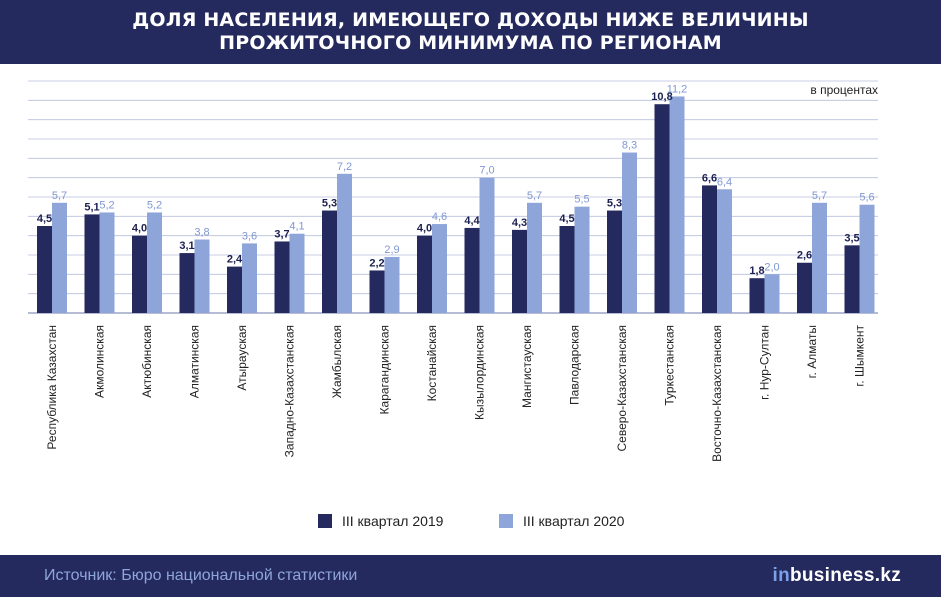  I want to click on category-label: Актюбинская, so click(147, 361).